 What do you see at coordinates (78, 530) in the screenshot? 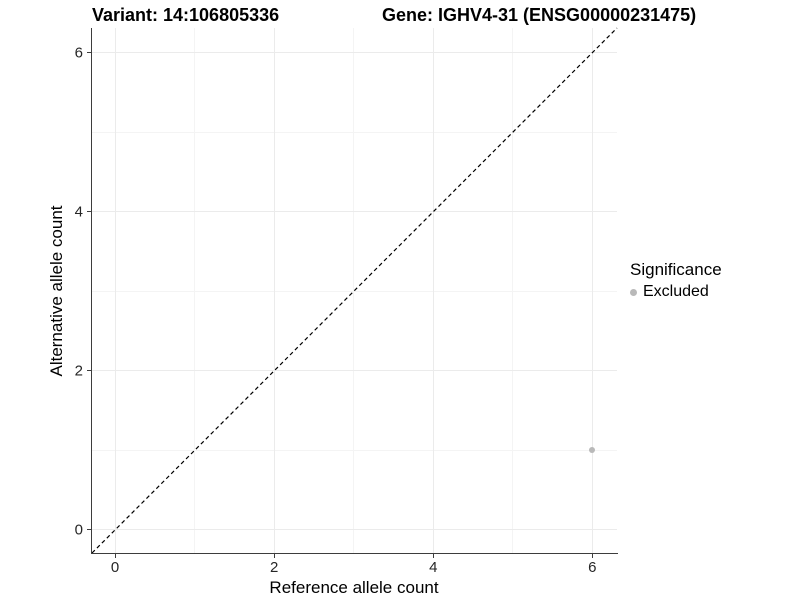
I see `y-tick-label: 0` at bounding box center [78, 530].